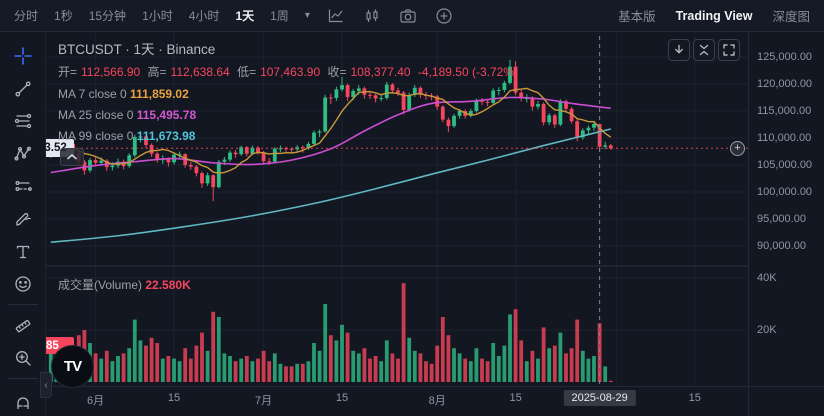  I want to click on timeframe-1h: 1小时, so click(157, 16).